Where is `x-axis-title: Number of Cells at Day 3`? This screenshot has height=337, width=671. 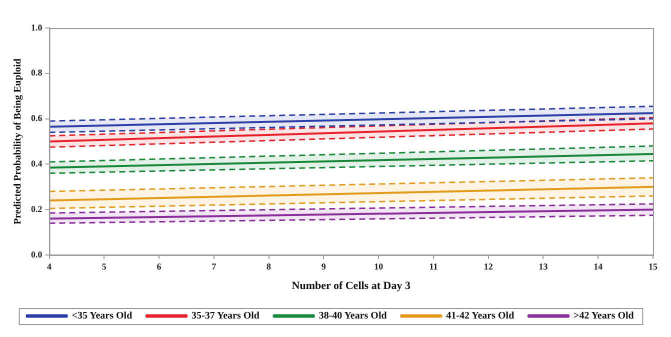
x-axis-title: Number of Cells at Day 3 is located at coordinates (351, 286).